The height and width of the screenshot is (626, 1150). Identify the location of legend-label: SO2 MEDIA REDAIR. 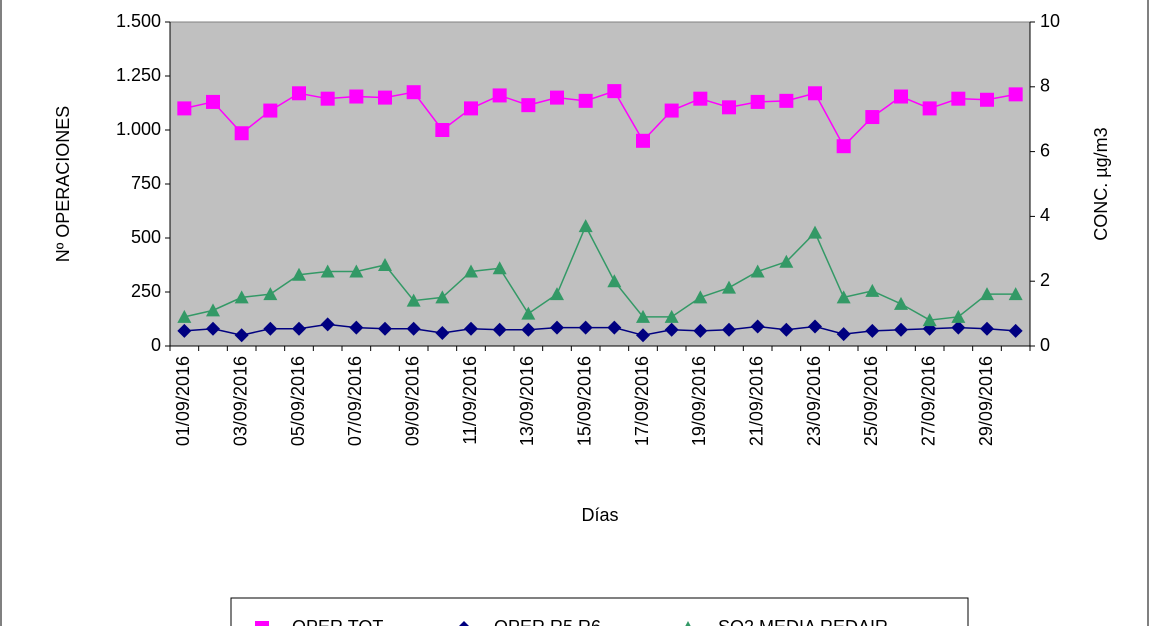
(803, 621).